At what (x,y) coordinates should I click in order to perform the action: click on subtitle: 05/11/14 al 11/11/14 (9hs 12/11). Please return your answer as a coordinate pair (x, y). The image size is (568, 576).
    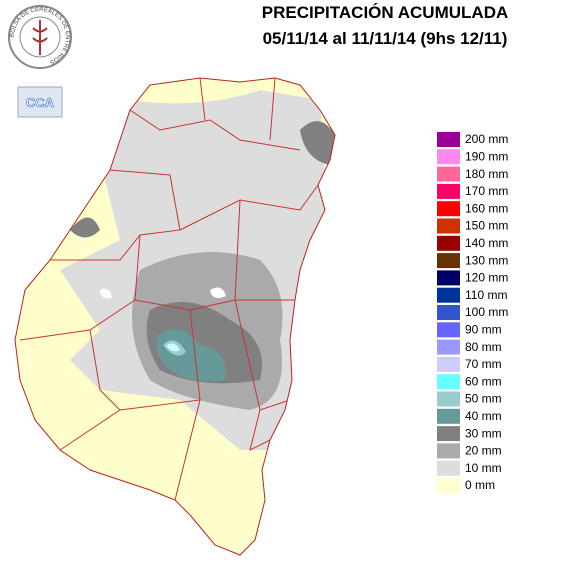
    Looking at the image, I should click on (385, 38).